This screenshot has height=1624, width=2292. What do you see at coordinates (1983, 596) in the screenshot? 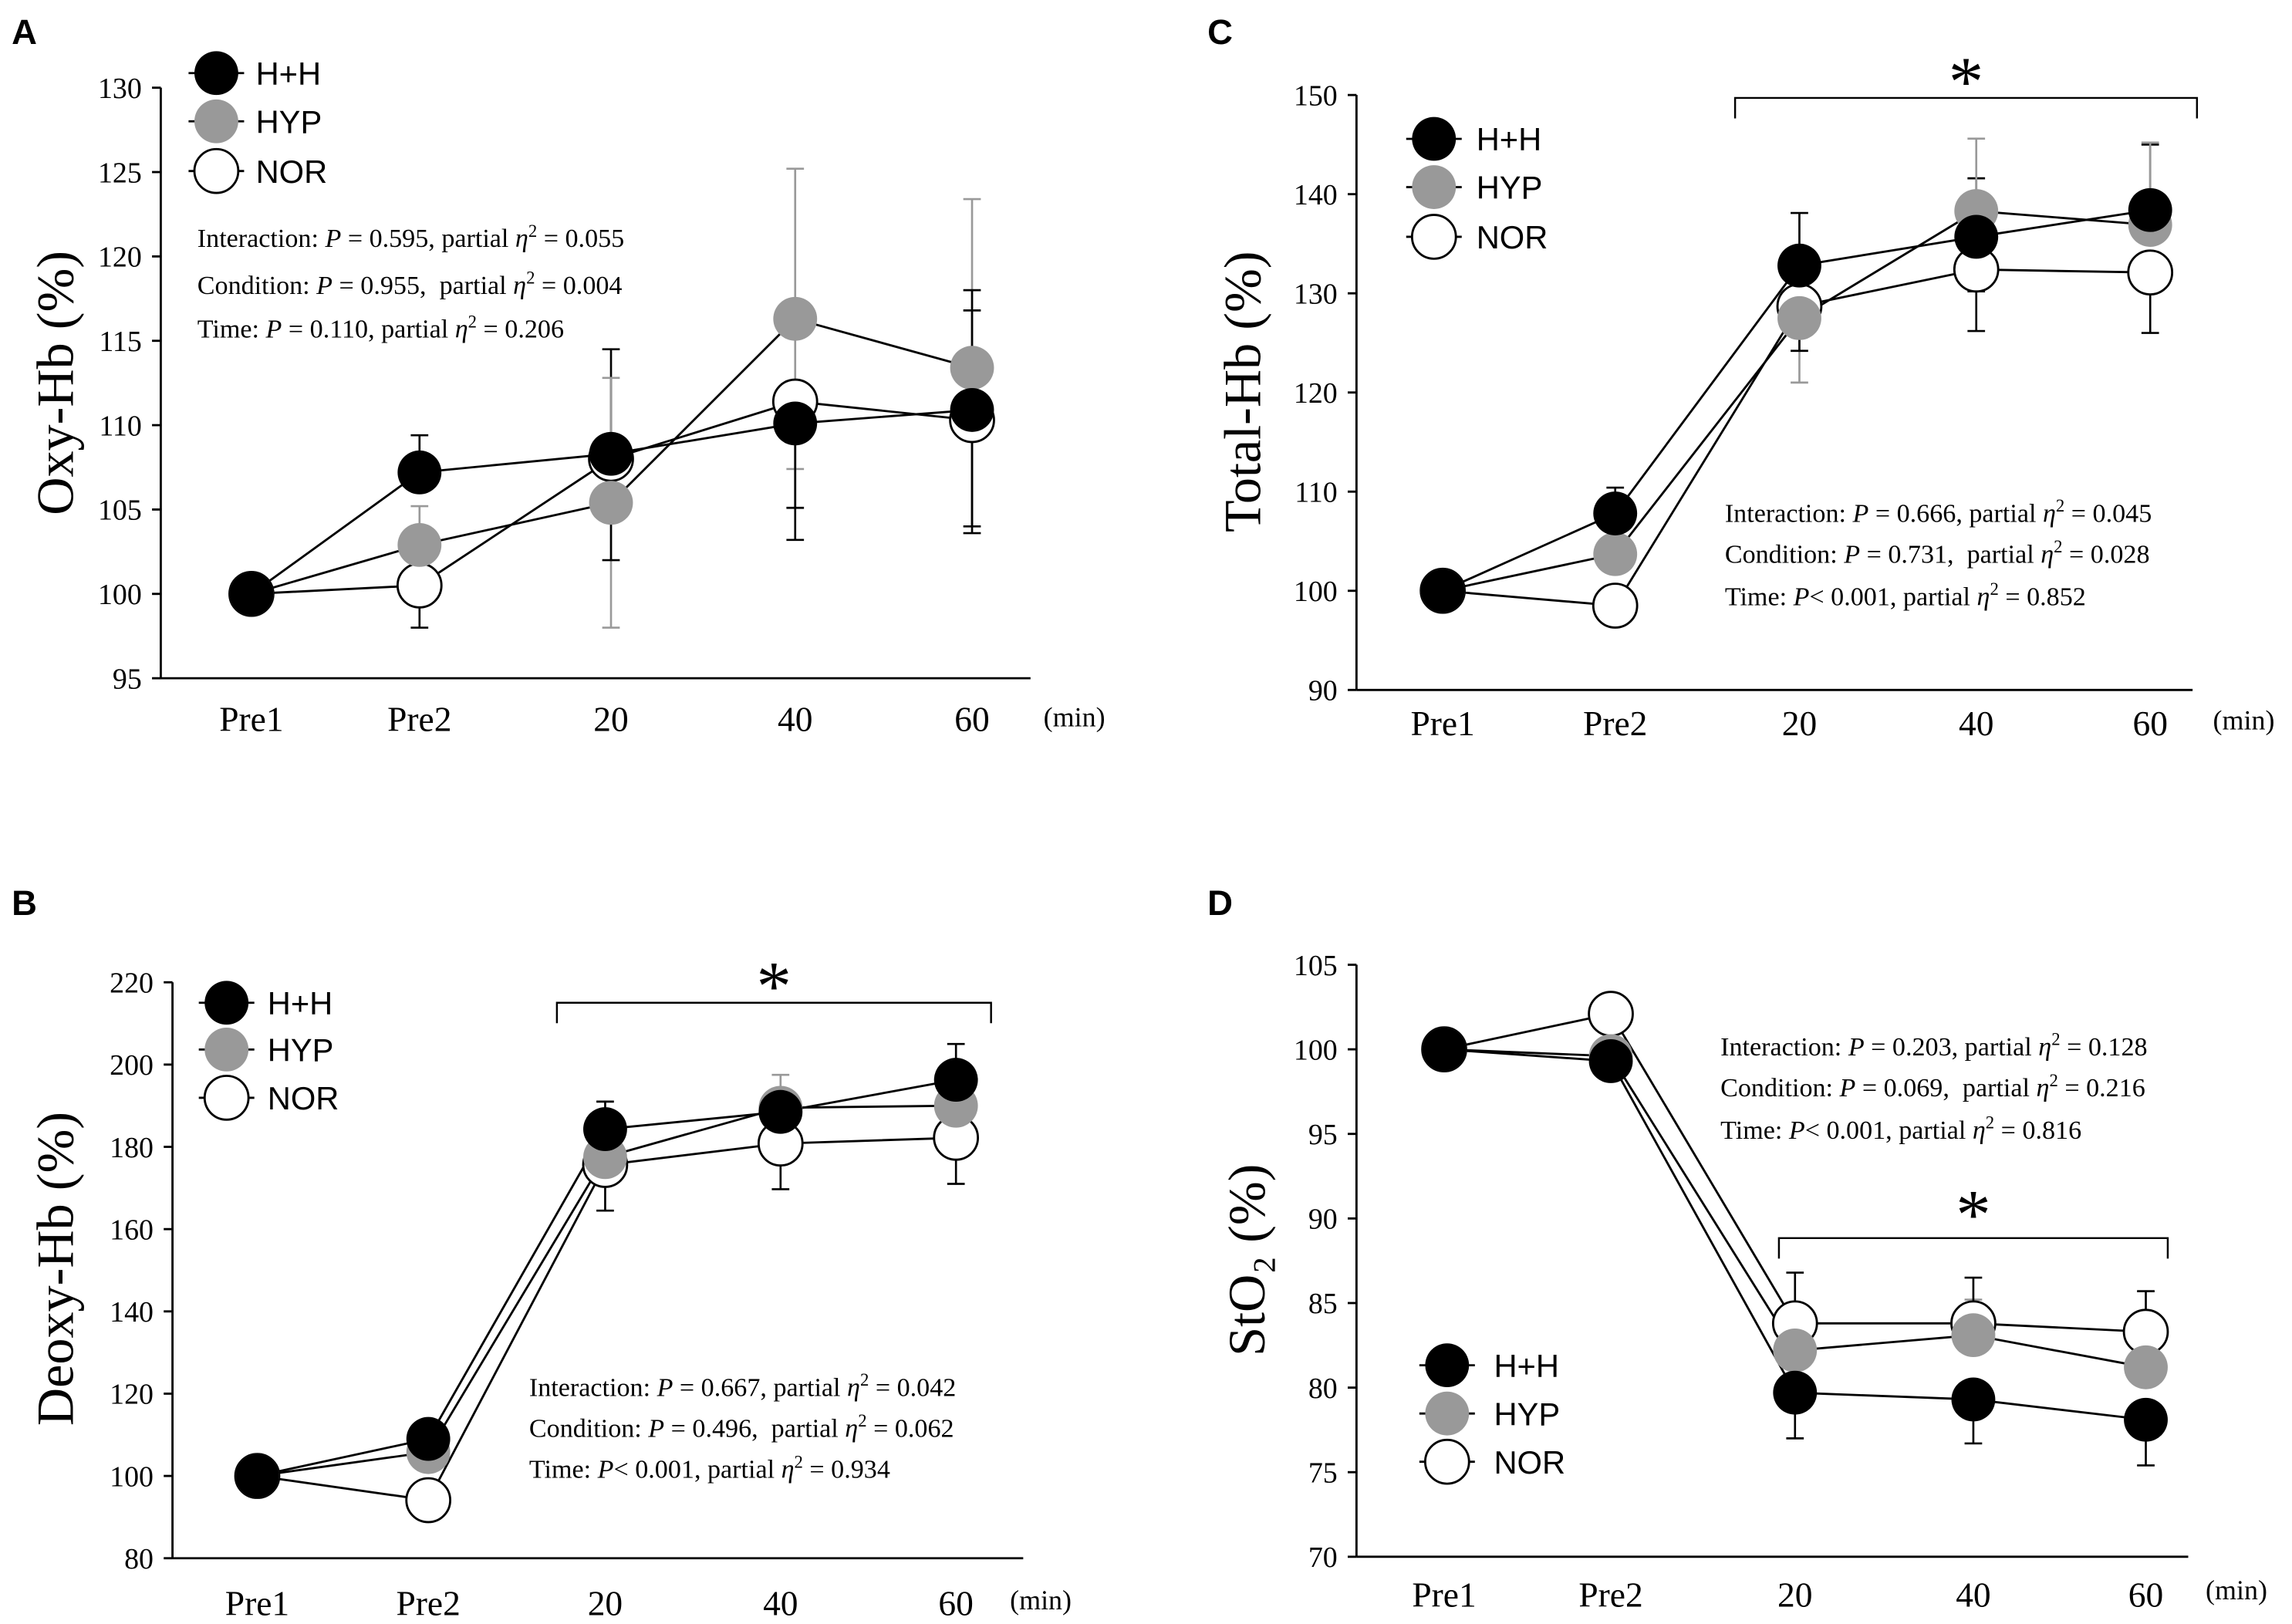
I see `panel-C-stats-2-eta-symbol: η` at bounding box center [1983, 596].